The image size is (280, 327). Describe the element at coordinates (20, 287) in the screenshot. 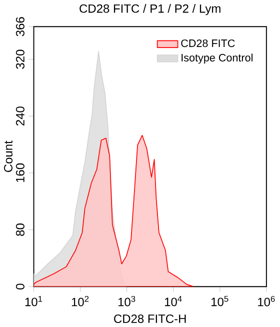

I see `y-tick-label: 0` at that location.